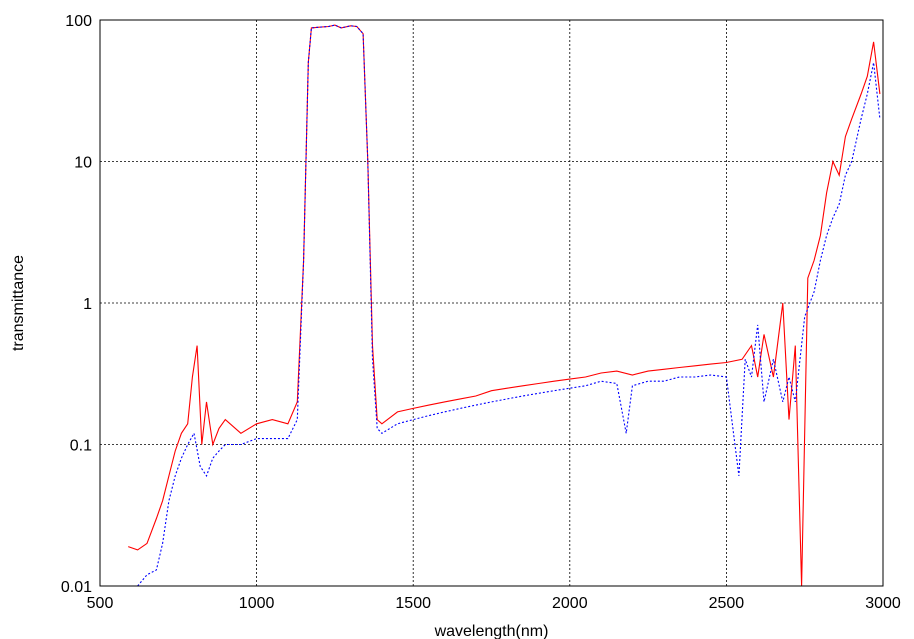  I want to click on x-tick-label: 2500, so click(727, 603).